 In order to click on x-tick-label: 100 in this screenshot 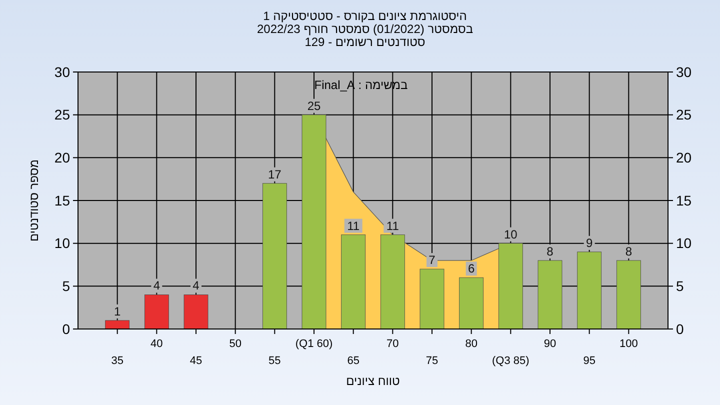, I will do `click(628, 344)`.